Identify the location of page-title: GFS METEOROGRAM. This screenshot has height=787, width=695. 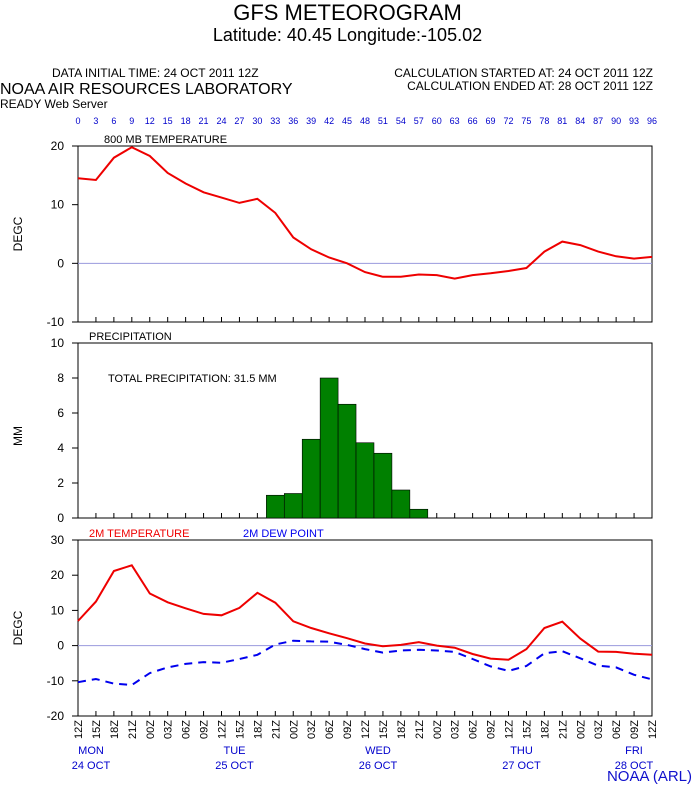
(347, 12).